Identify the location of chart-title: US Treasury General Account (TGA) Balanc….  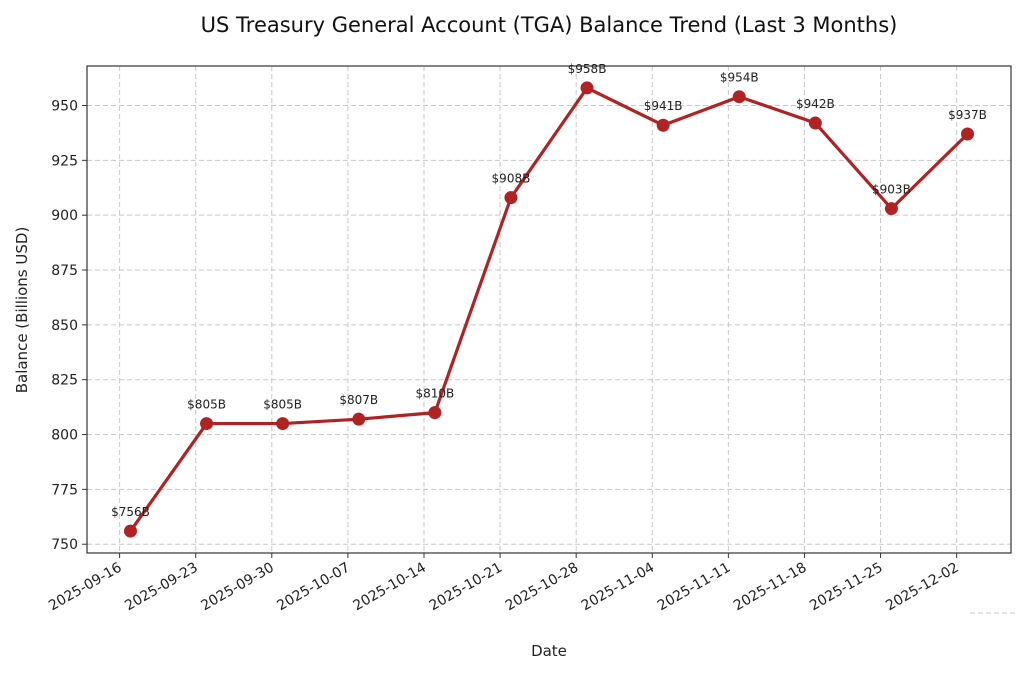
(549, 25).